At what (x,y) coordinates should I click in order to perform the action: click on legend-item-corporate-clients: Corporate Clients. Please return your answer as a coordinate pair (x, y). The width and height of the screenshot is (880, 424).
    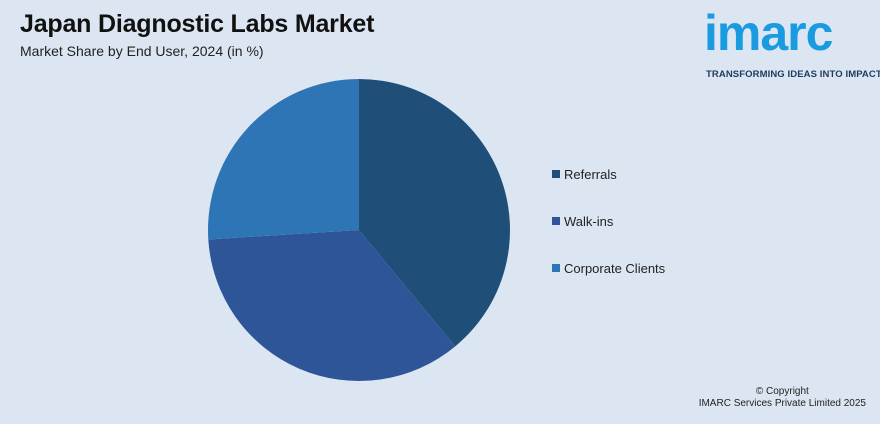
    Looking at the image, I should click on (608, 268).